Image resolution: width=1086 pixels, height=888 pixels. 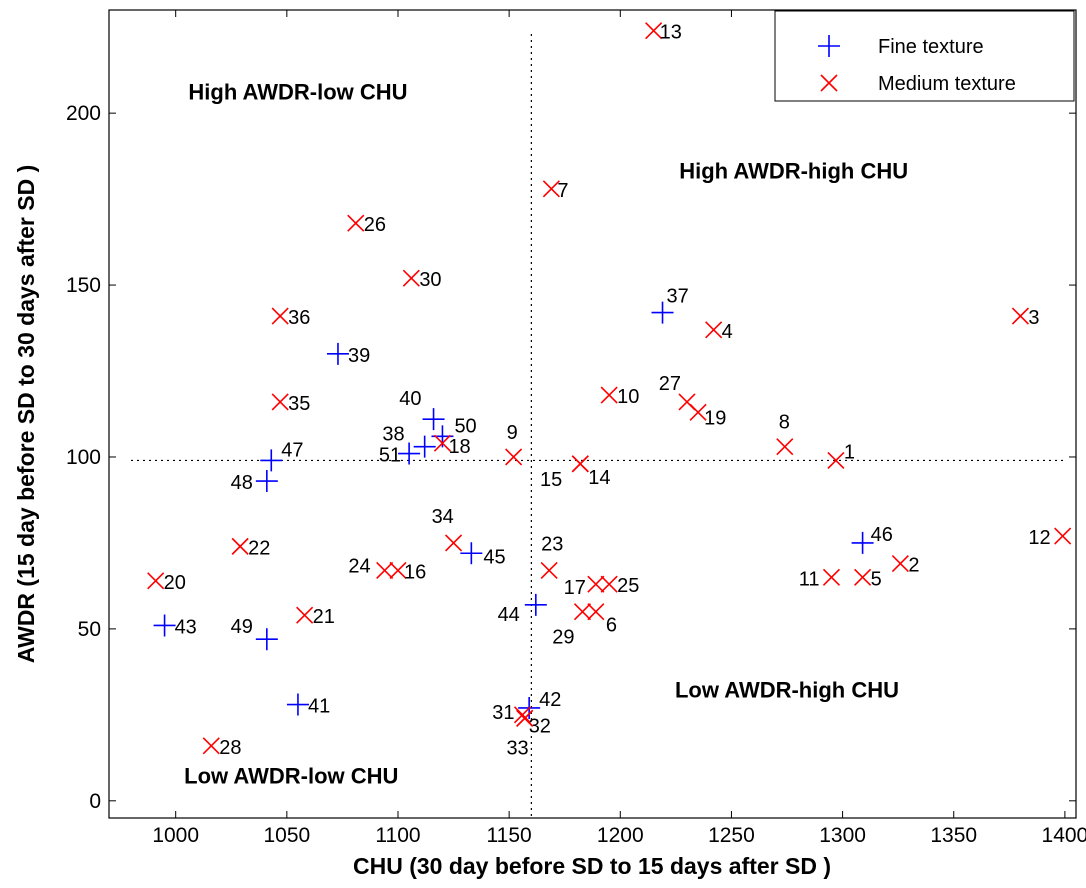 What do you see at coordinates (371, 567) in the screenshot?
I see `data-point: 24` at bounding box center [371, 567].